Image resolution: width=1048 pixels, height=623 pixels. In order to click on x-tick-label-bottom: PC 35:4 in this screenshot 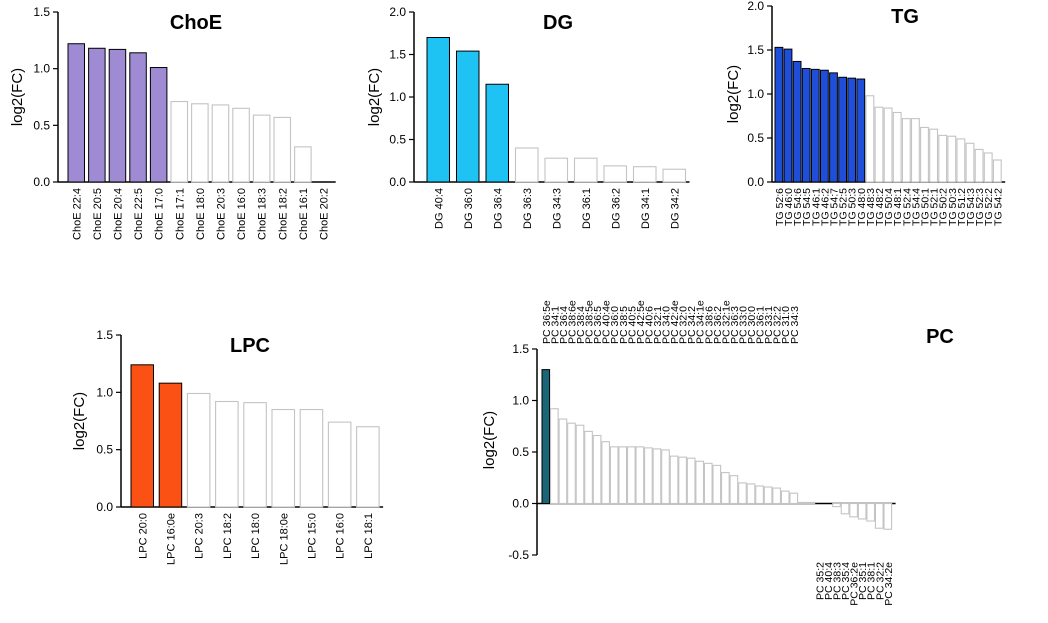, I will do `click(846, 581)`.